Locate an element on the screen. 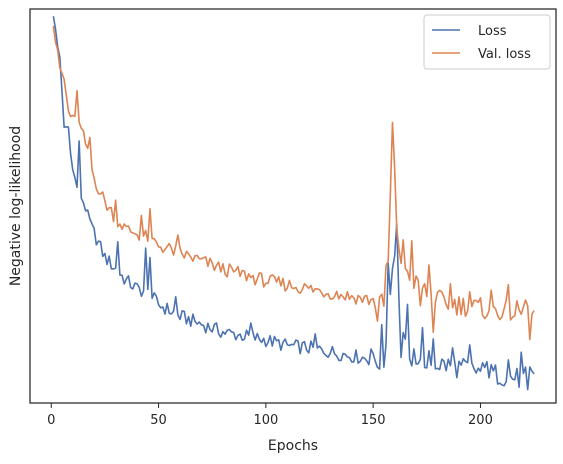 The height and width of the screenshot is (464, 563). x-tick-label: 100 is located at coordinates (265, 420).